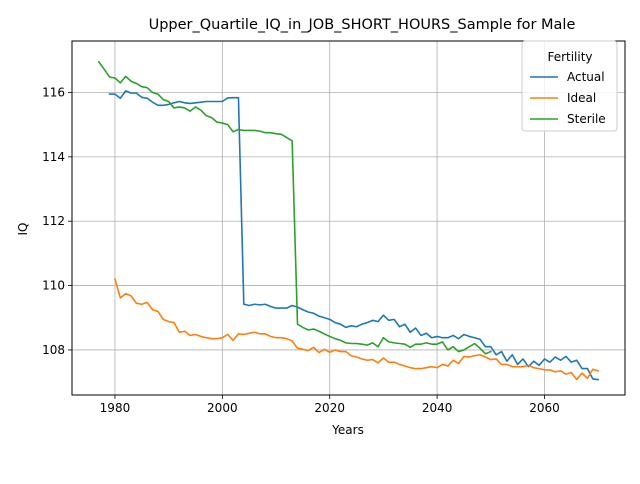 Image resolution: width=640 pixels, height=484 pixels. Describe the element at coordinates (222, 408) in the screenshot. I see `x-tick-label: 2000` at that location.